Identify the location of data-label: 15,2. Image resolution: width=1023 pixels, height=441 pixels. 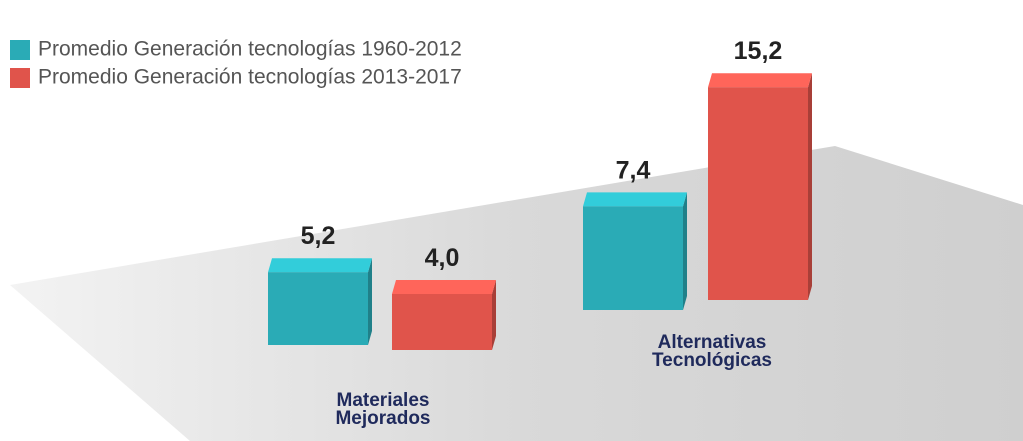
(758, 51).